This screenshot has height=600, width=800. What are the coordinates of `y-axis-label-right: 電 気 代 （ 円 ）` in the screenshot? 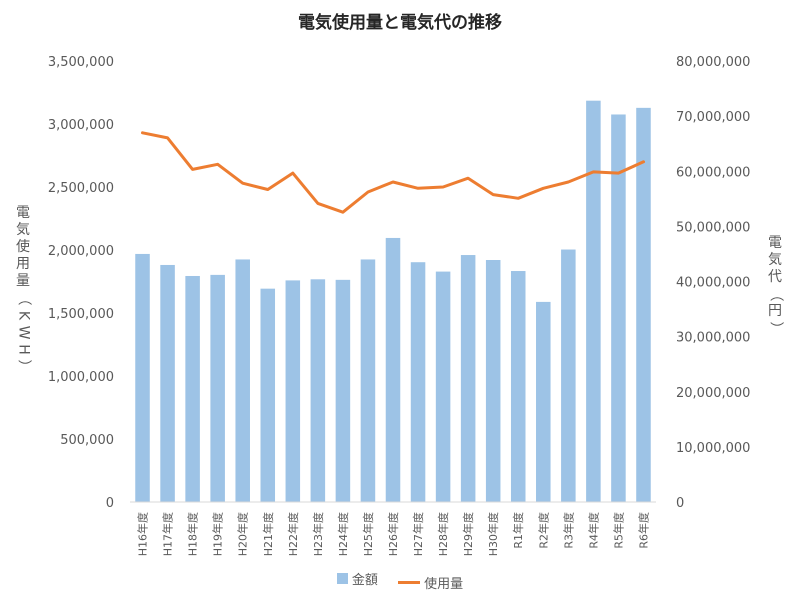 It's located at (775, 285).